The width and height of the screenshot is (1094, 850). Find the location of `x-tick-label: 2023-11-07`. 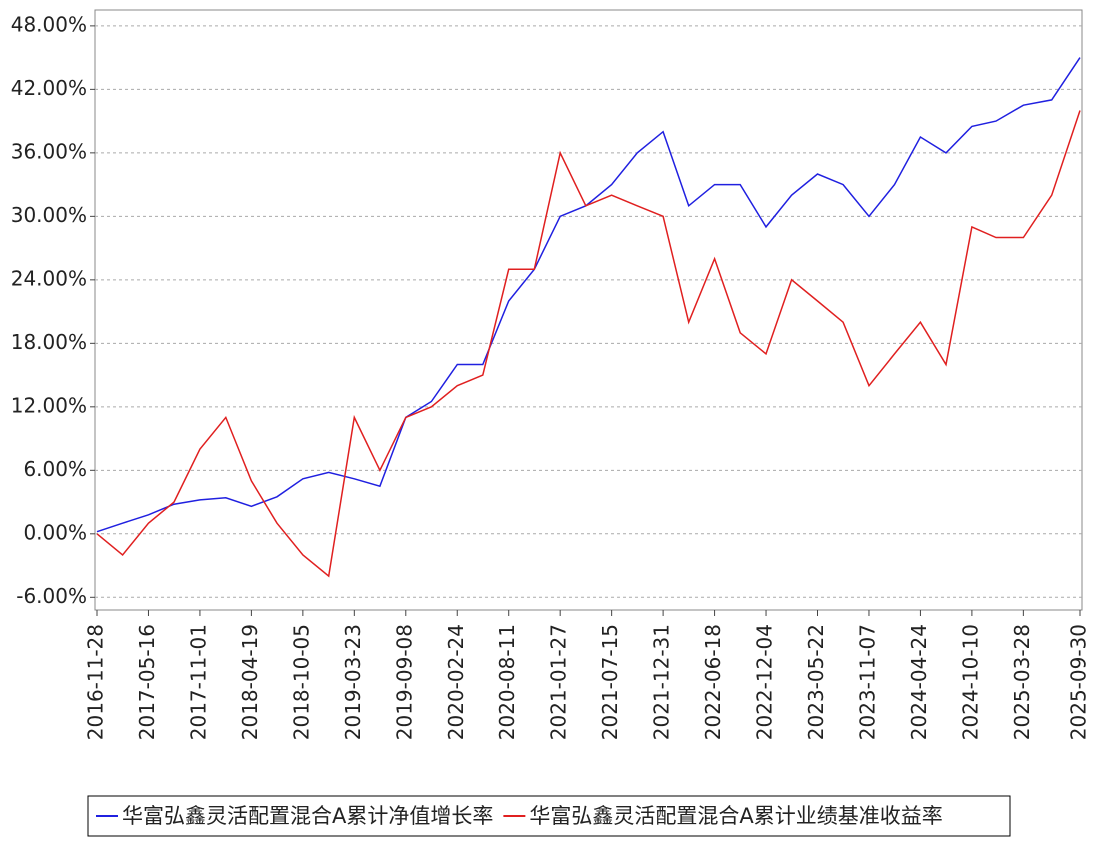

x-tick-label: 2023-11-07 is located at coordinates (867, 682).